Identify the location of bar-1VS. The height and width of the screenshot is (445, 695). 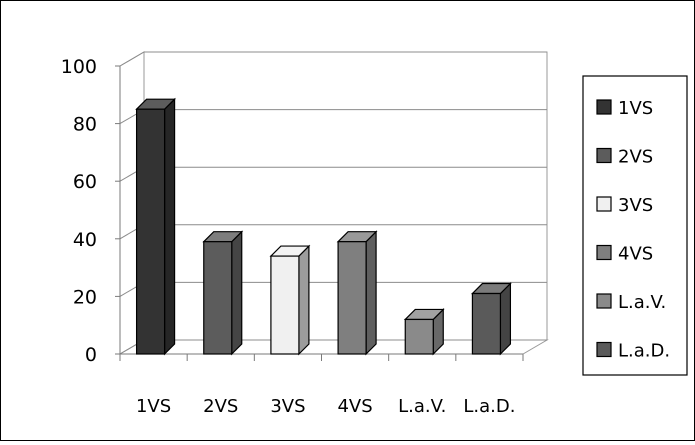
(156, 226).